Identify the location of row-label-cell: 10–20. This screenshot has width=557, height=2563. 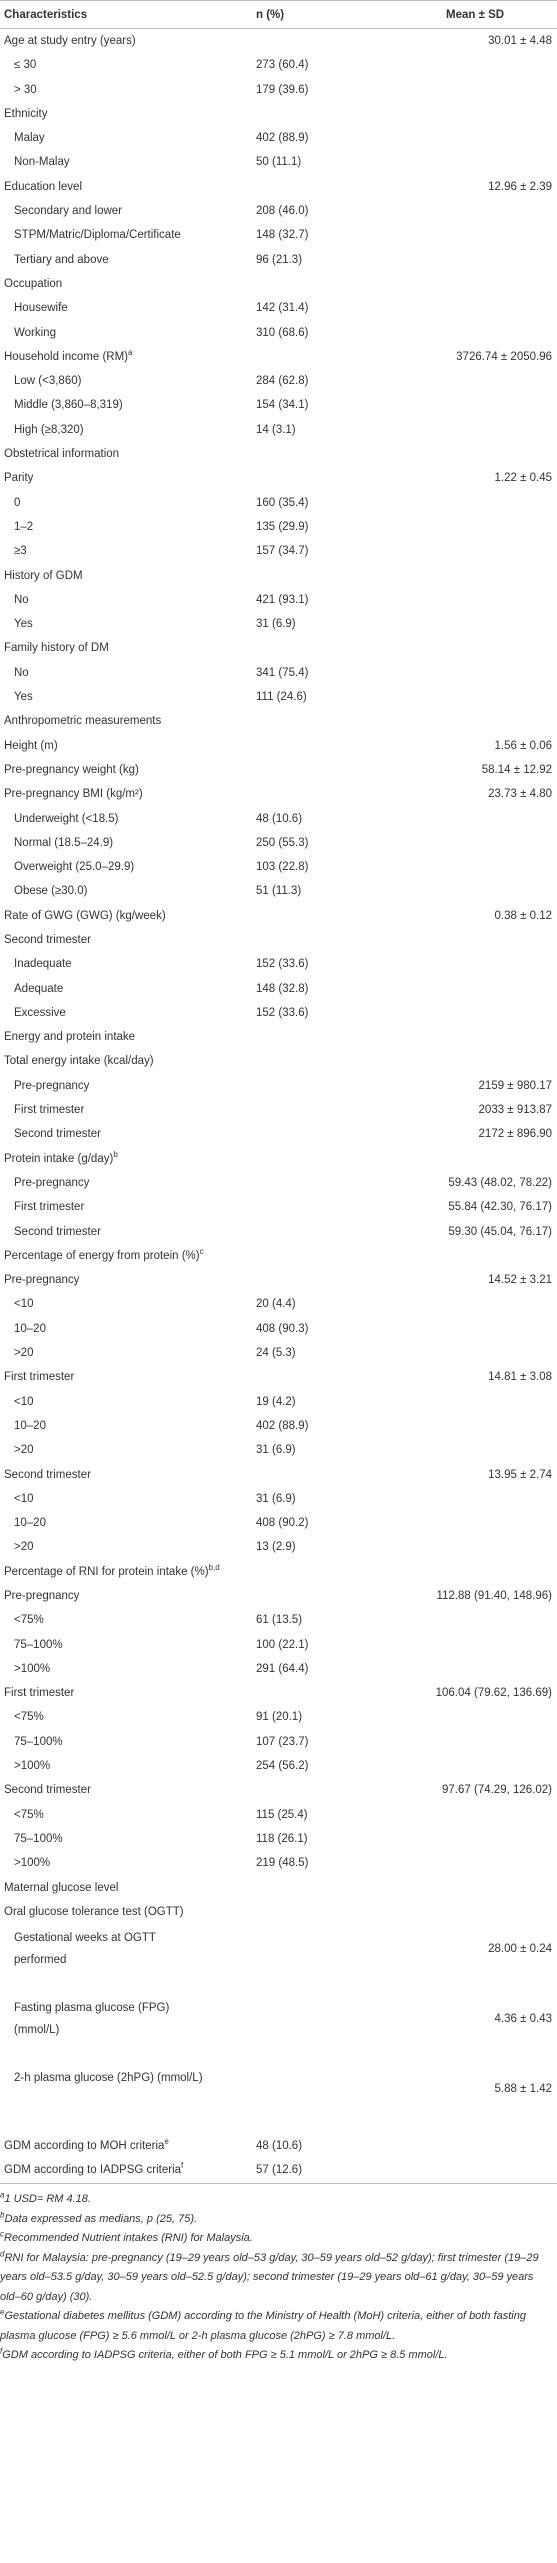
(30, 1329).